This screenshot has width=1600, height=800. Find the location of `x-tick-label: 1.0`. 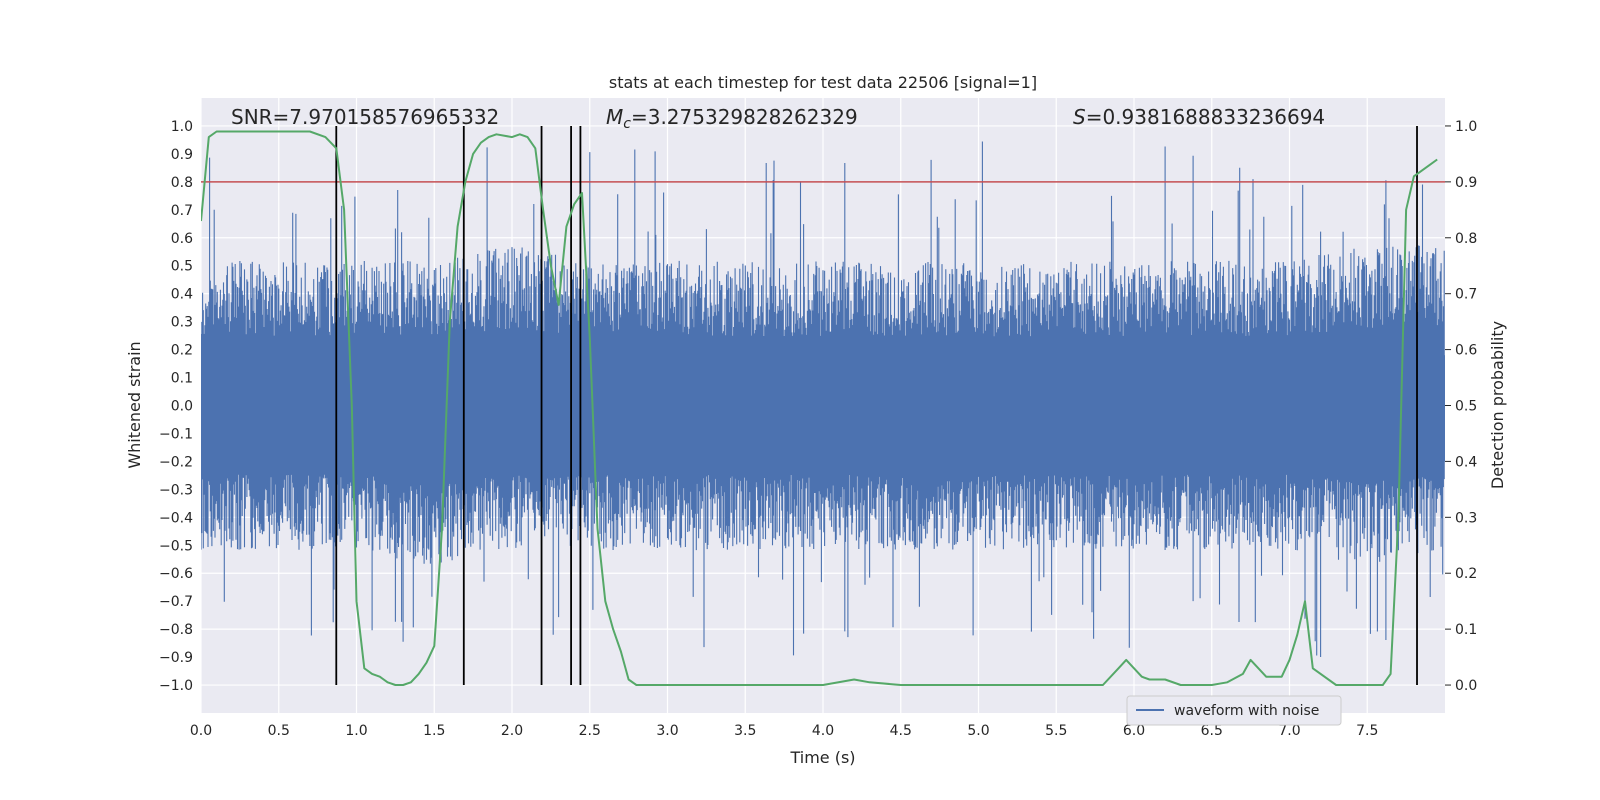

x-tick-label: 1.0 is located at coordinates (356, 731).